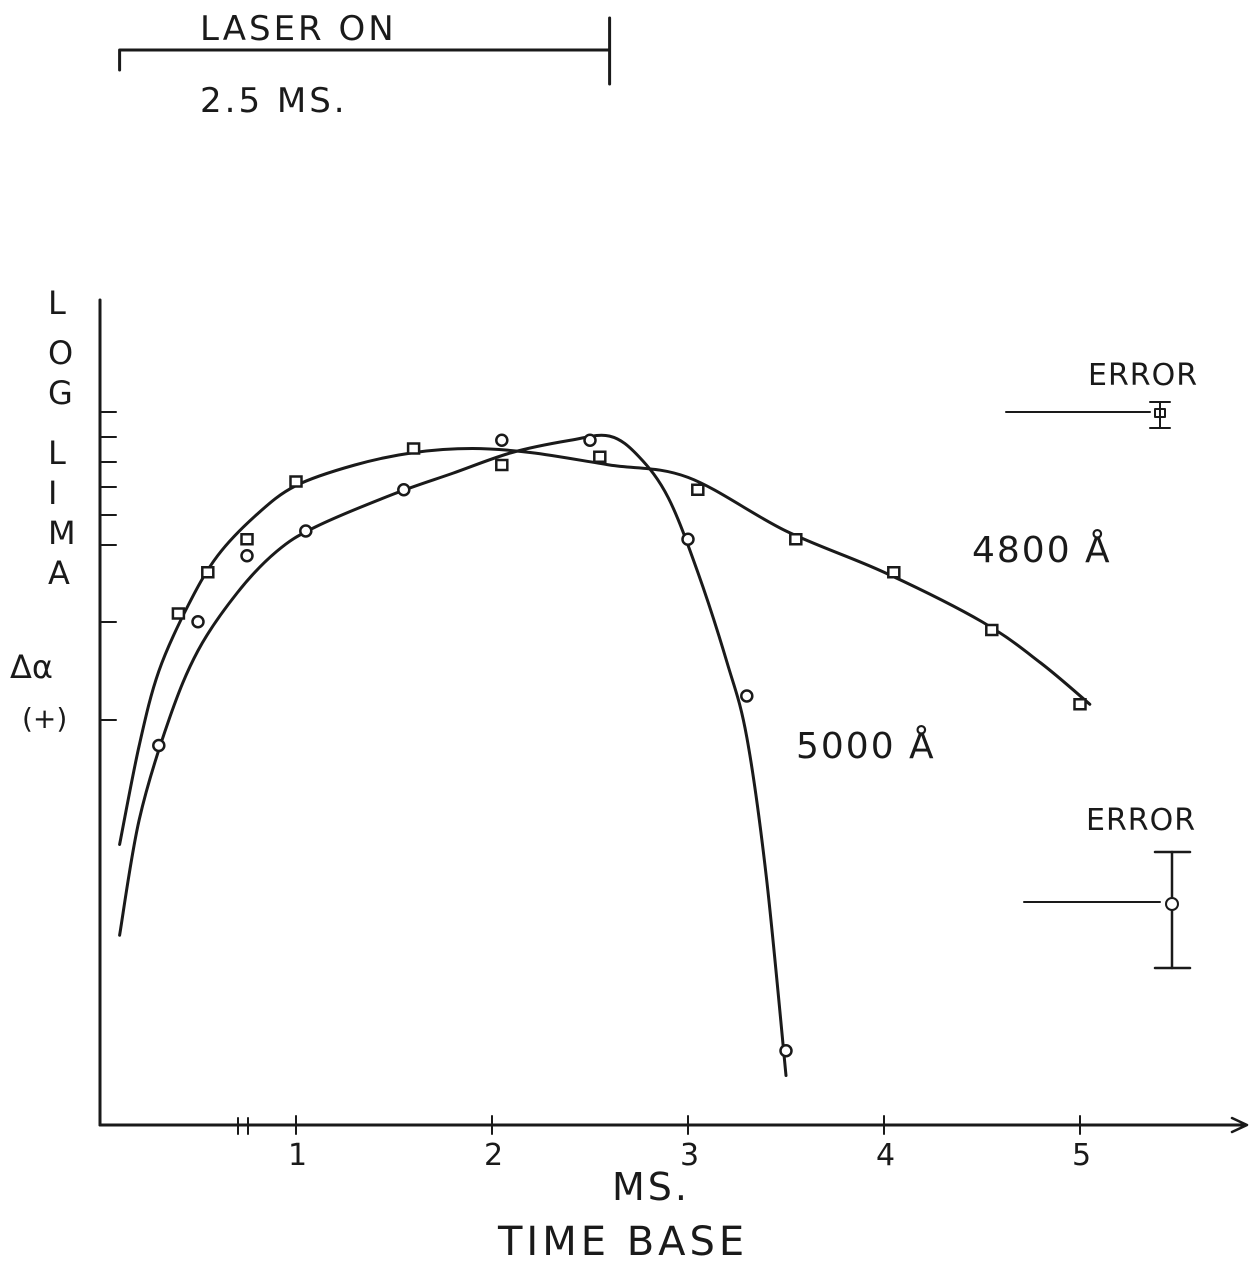  What do you see at coordinates (866, 745) in the screenshot?
I see `series-label-5000: 5000 Å` at bounding box center [866, 745].